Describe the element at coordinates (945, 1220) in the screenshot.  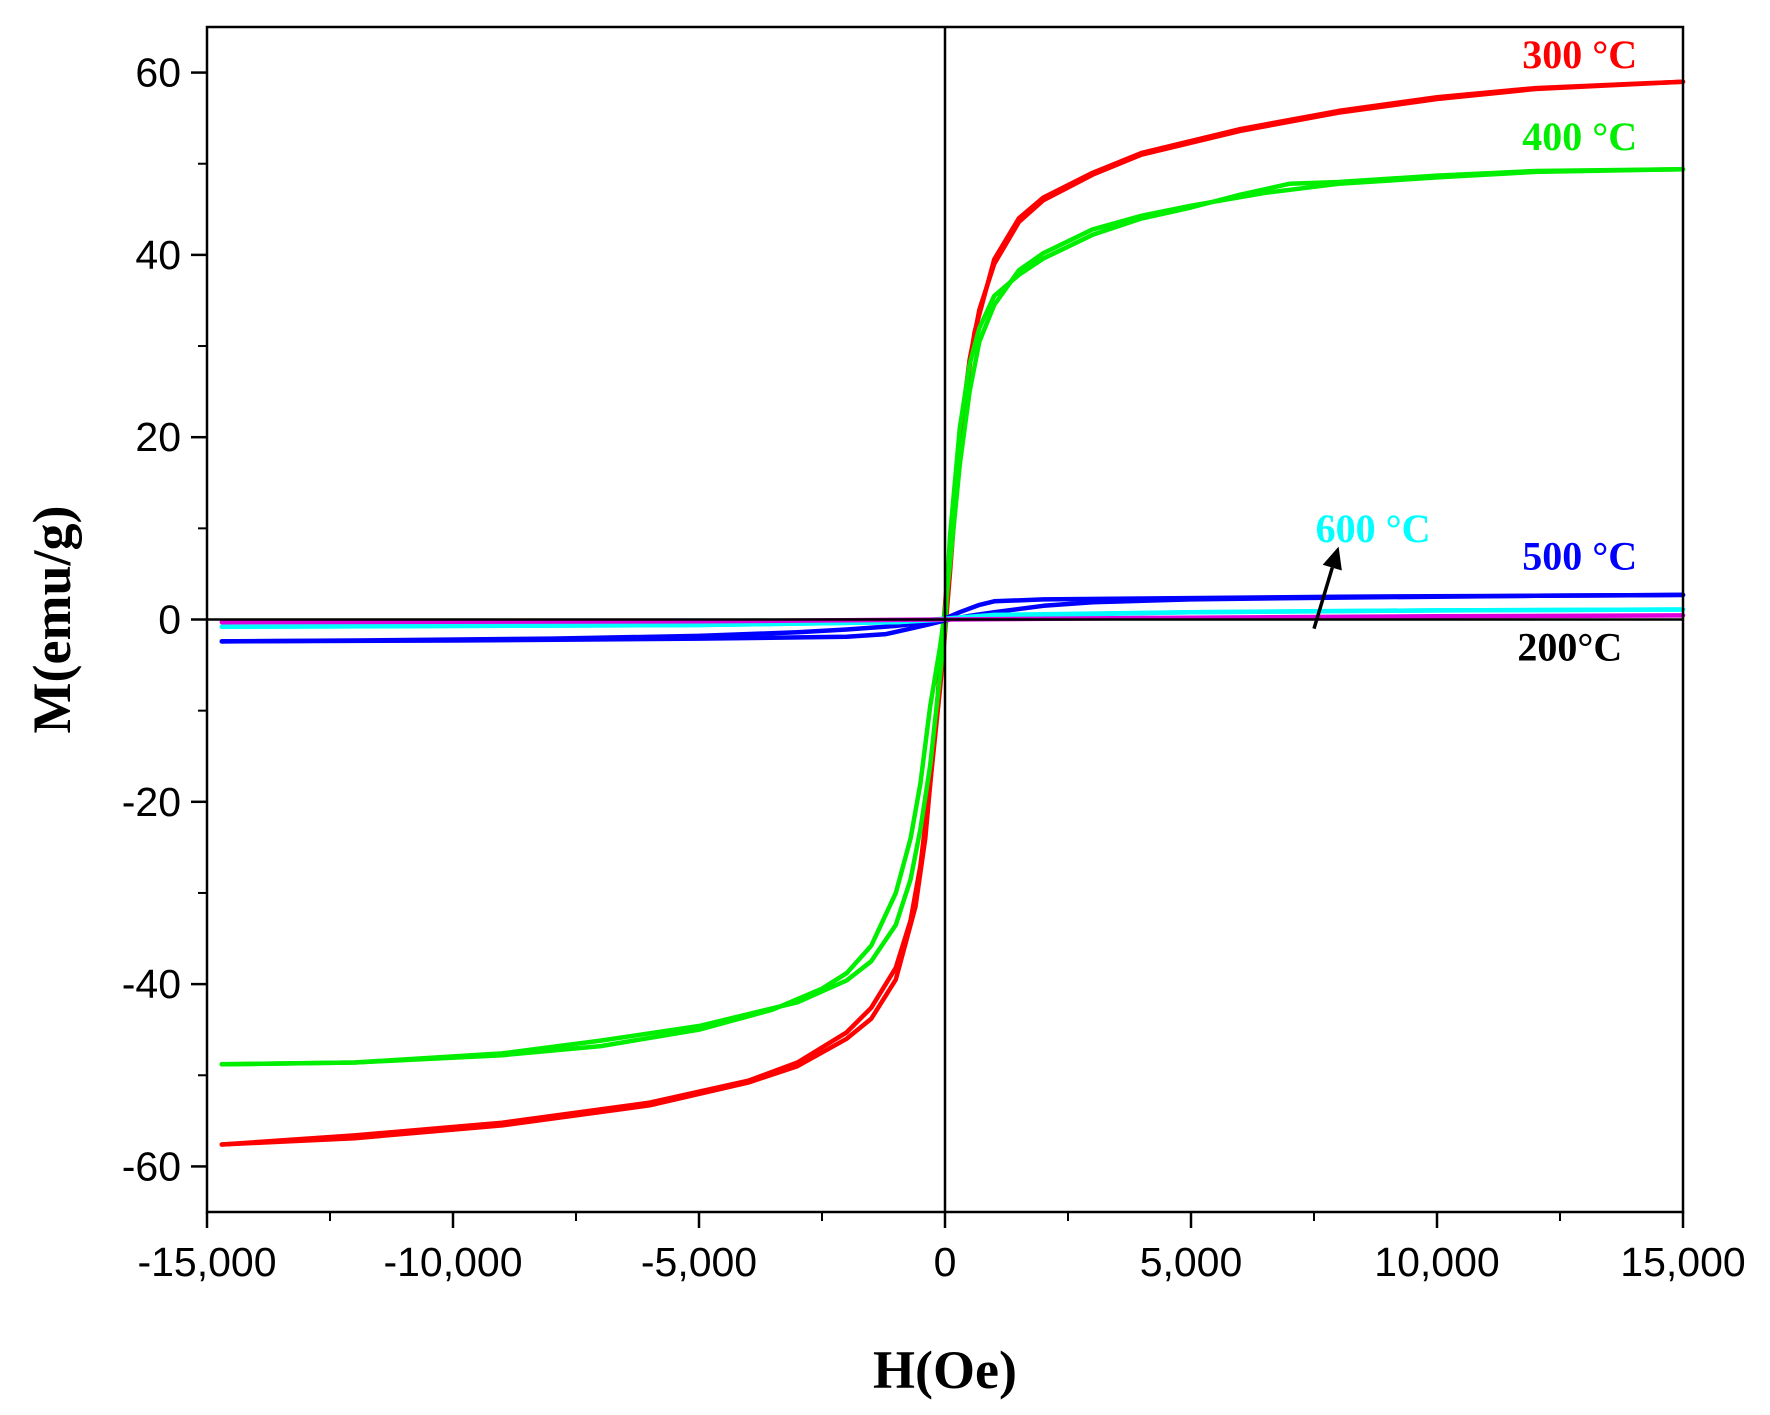
I see `x-axis-ticks` at that location.